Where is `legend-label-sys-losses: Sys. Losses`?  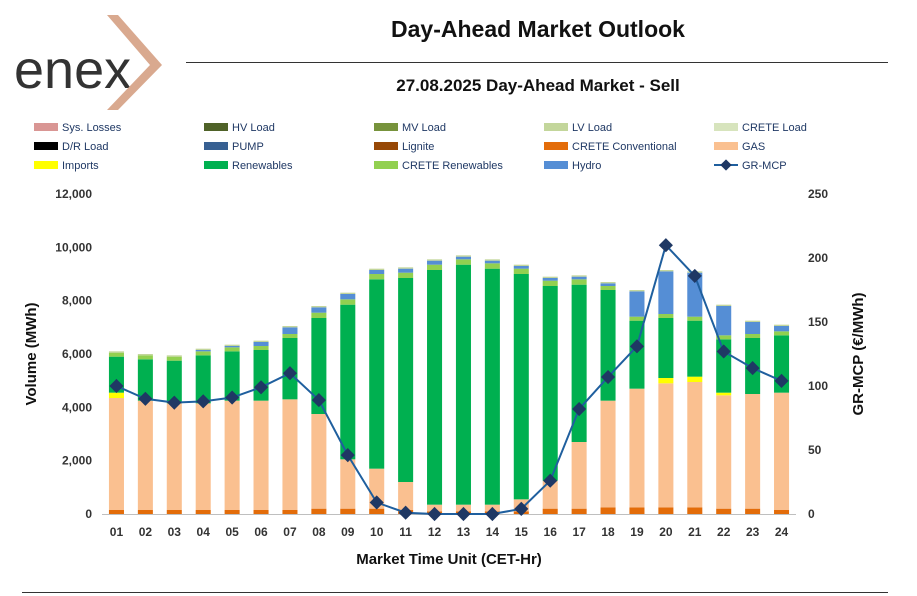 legend-label-sys-losses: Sys. Losses is located at coordinates (92, 128).